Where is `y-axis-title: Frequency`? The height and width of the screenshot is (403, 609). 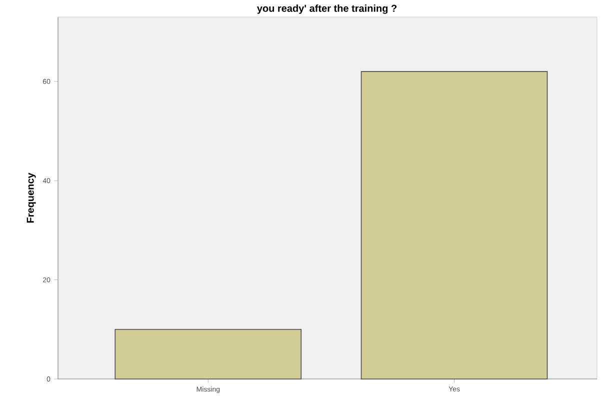 y-axis-title: Frequency is located at coordinates (31, 197).